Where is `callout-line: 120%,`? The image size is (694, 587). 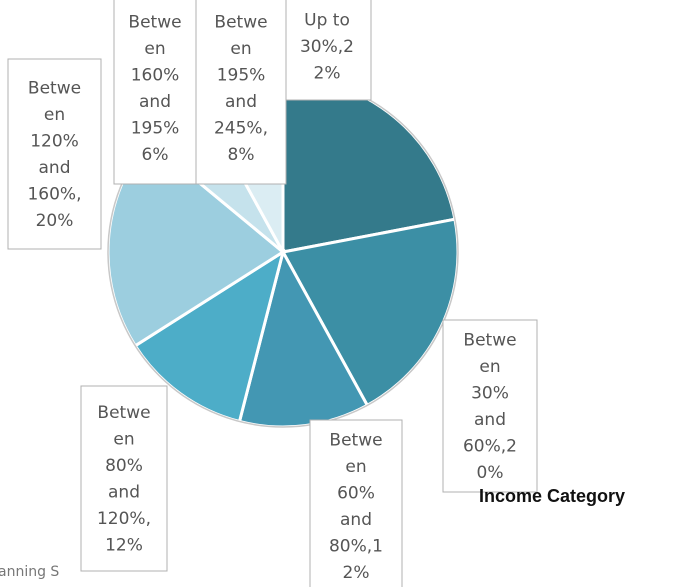 callout-line: 120%, is located at coordinates (124, 519).